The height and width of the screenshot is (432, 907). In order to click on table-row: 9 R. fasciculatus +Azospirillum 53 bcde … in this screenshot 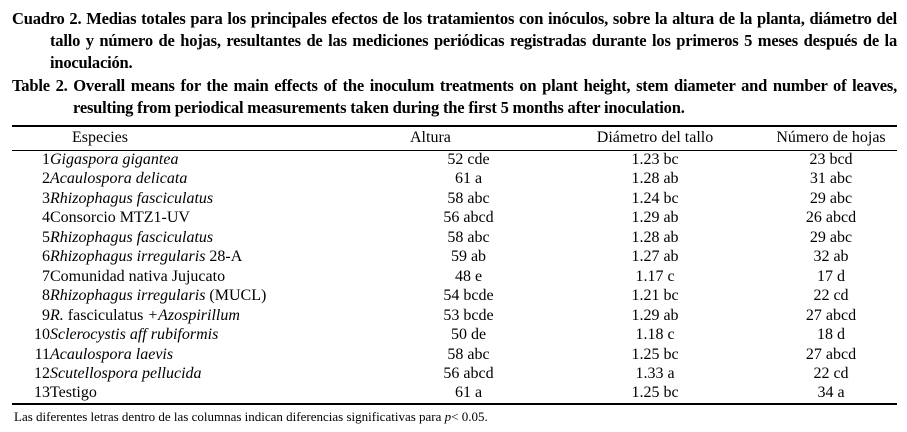, I will do `click(454, 316)`.